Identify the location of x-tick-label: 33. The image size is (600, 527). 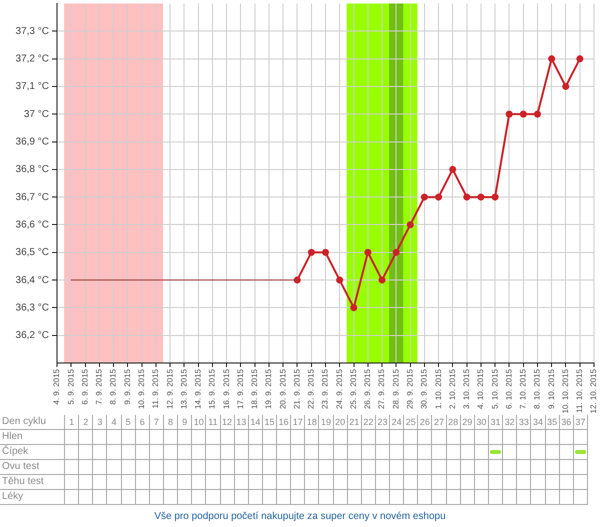
(524, 422).